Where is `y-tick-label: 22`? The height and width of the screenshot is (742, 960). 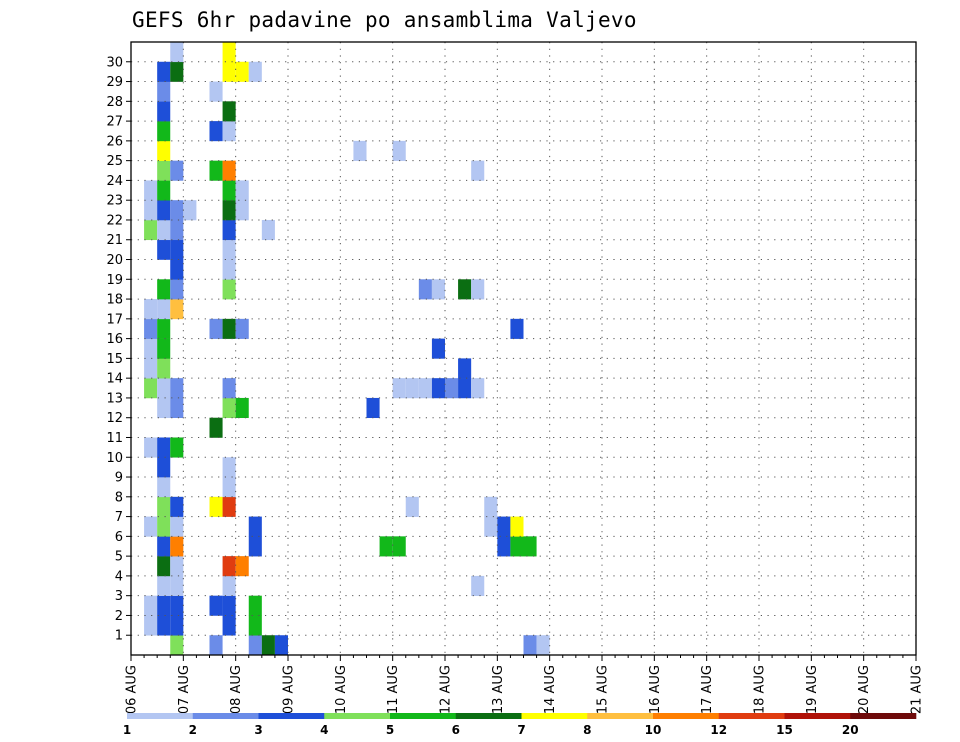
y-tick-label: 22 is located at coordinates (114, 220).